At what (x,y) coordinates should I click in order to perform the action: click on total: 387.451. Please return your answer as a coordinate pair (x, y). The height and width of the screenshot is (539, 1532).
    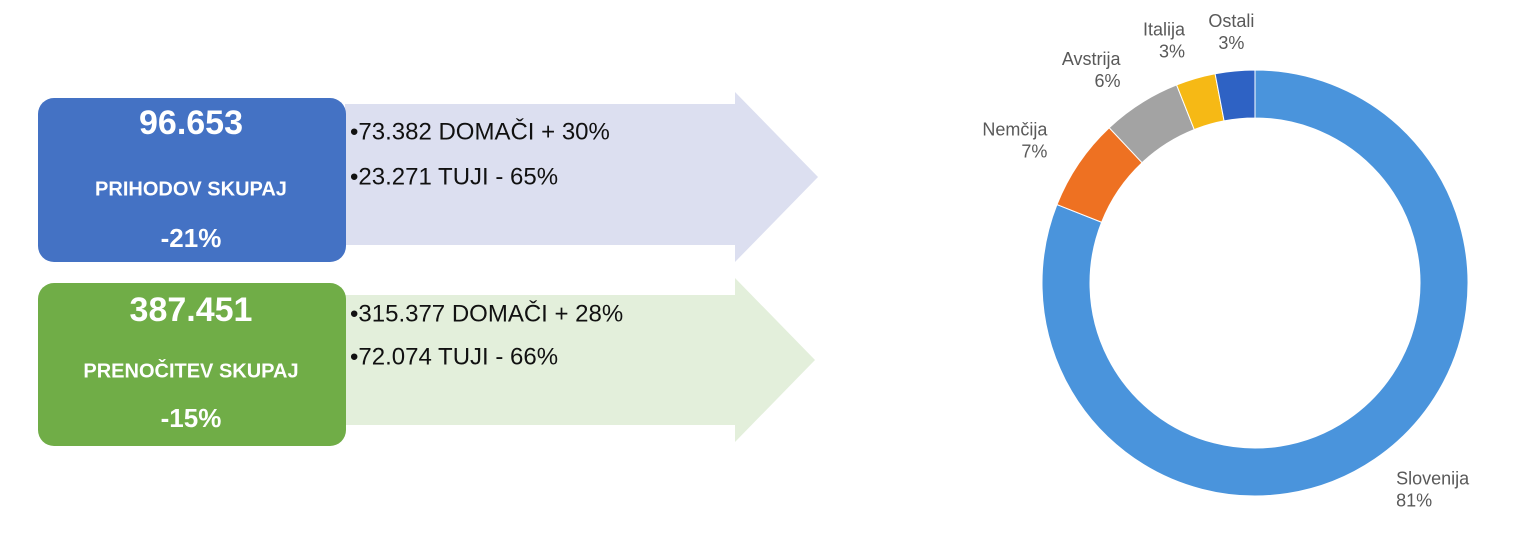
    Looking at the image, I should click on (191, 310).